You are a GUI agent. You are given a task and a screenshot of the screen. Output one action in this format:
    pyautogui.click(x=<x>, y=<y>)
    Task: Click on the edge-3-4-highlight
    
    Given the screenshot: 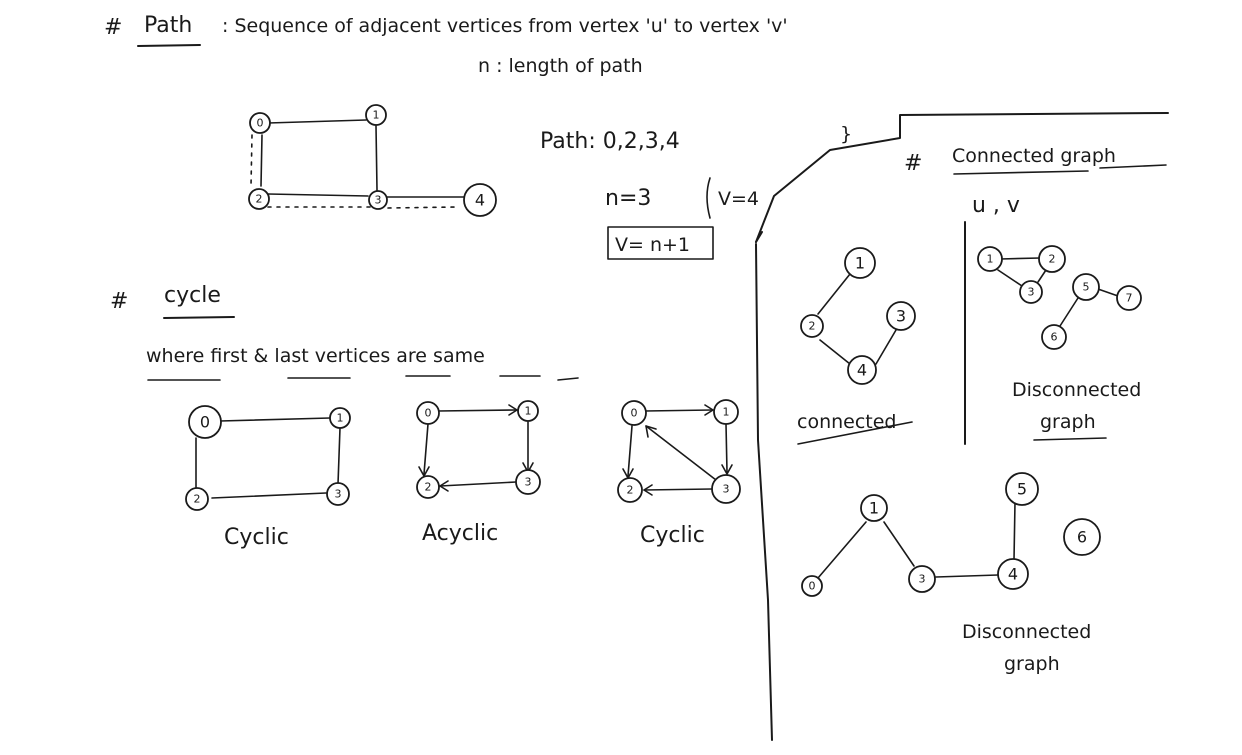 What is the action you would take?
    pyautogui.click(x=423, y=207)
    